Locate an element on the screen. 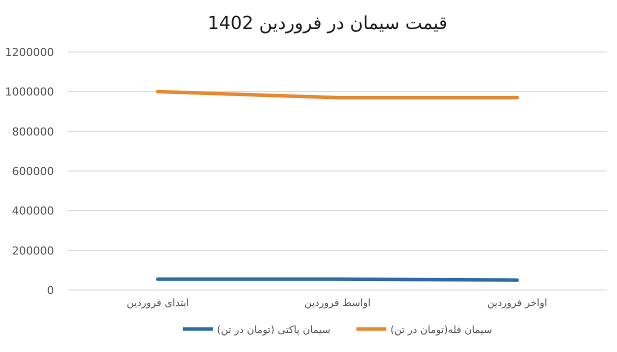 This screenshot has height=352, width=617. y-tick-label: 0 is located at coordinates (50, 290).